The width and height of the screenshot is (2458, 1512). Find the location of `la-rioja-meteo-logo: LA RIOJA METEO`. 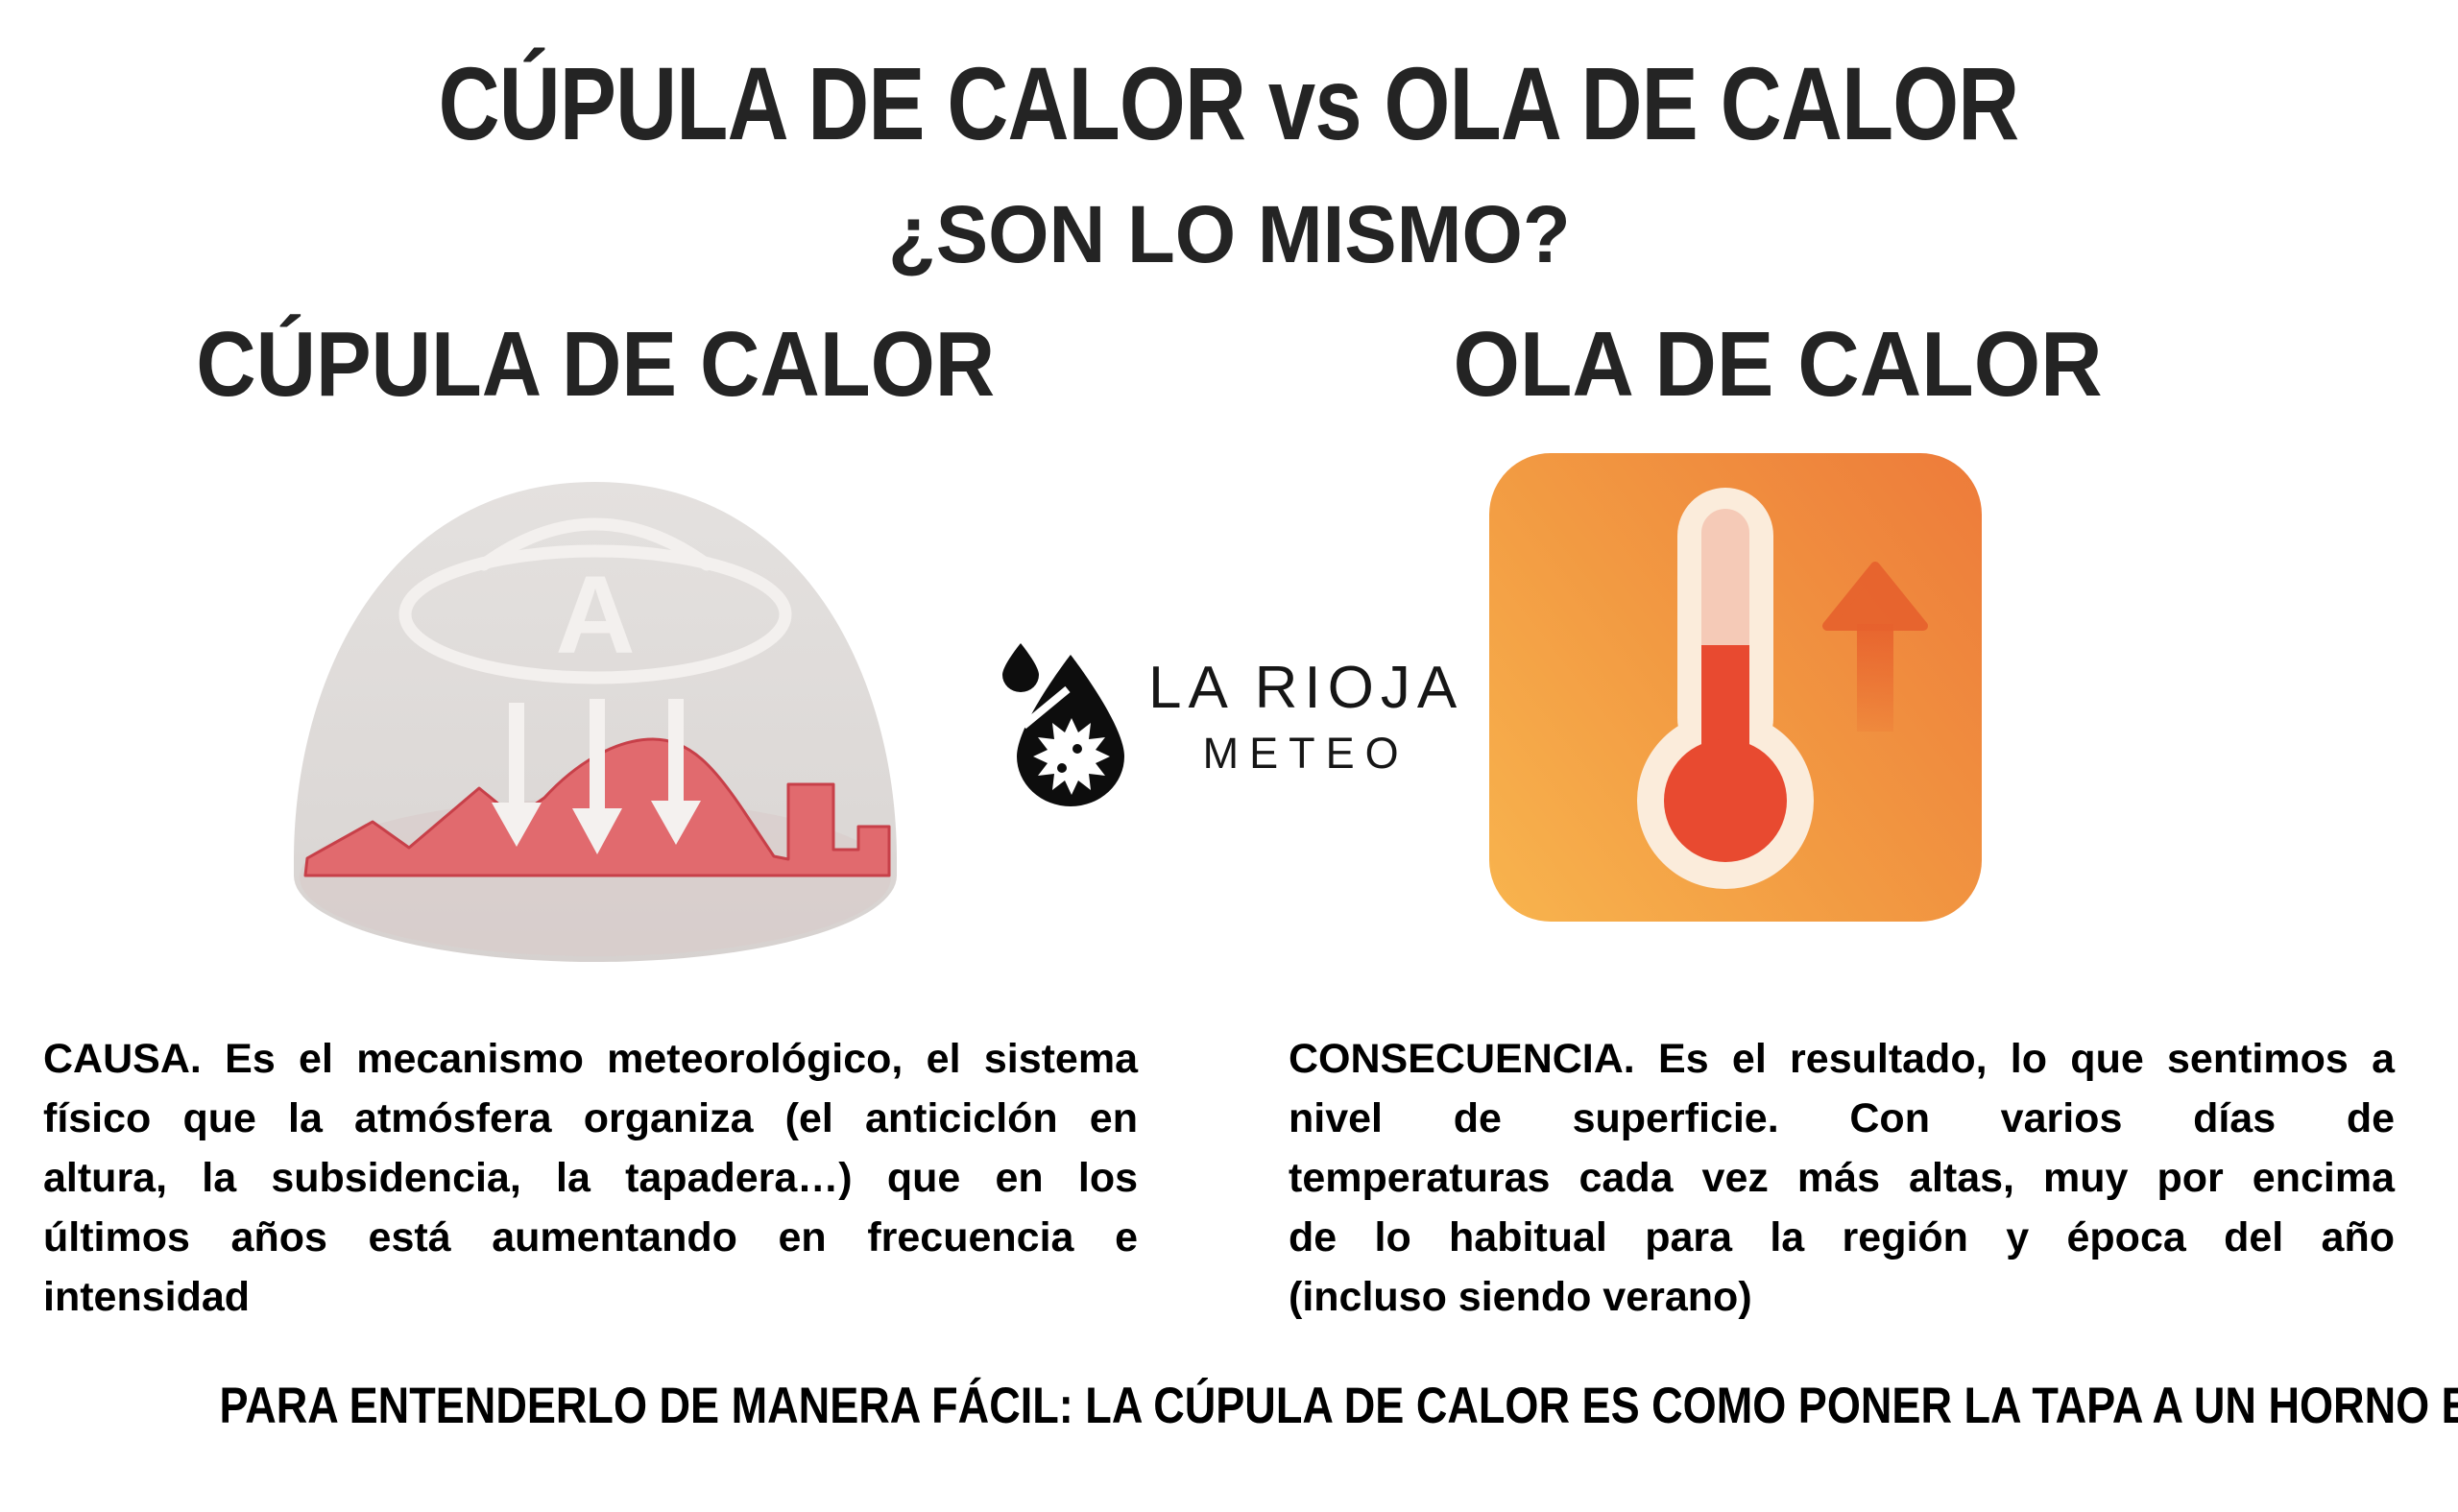

la-rioja-meteo-logo: LA RIOJA METEO is located at coordinates (1226, 718).